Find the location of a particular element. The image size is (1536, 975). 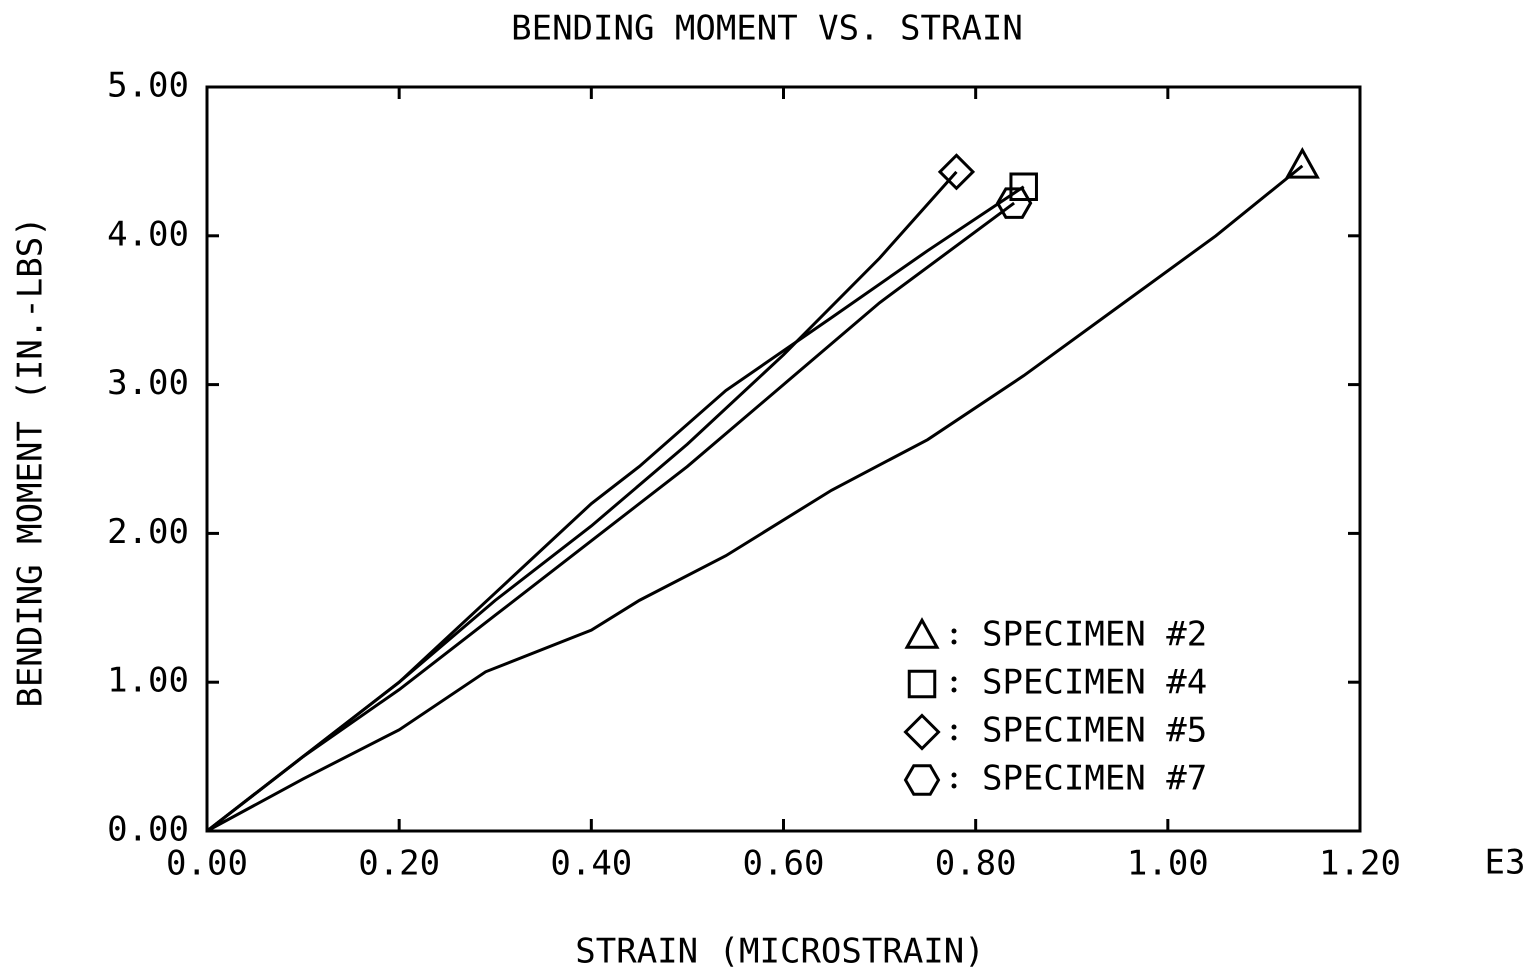

x-tick-label: 0.20 is located at coordinates (399, 864).